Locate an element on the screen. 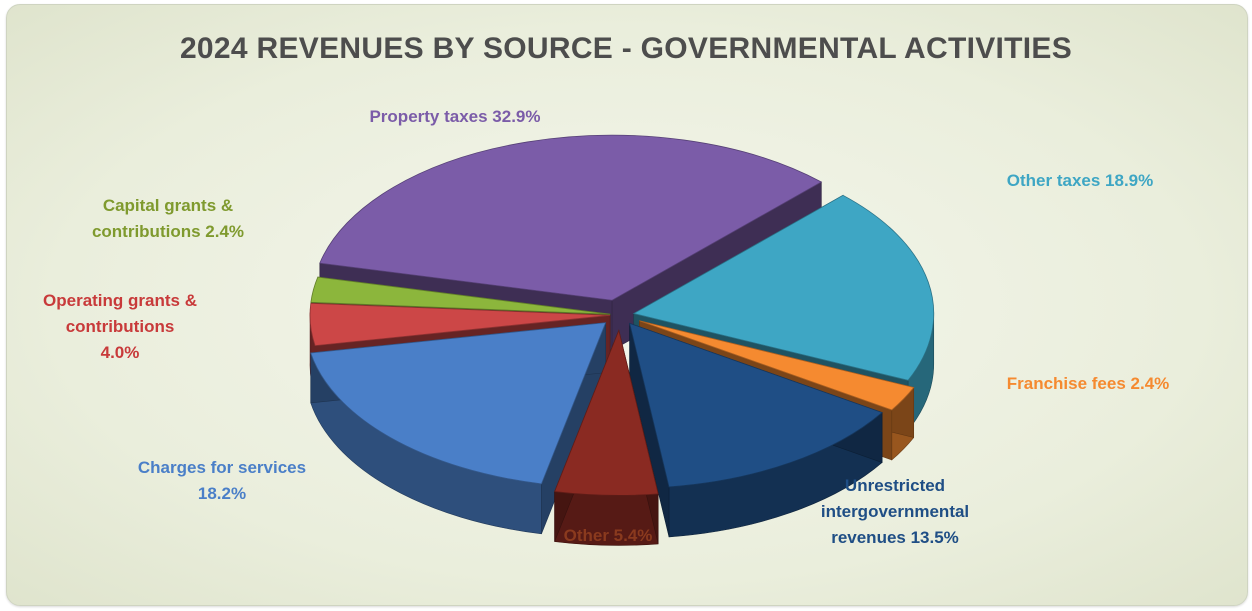  pie-slice-unrestricted-intergovernmental-revenues is located at coordinates (756, 405).